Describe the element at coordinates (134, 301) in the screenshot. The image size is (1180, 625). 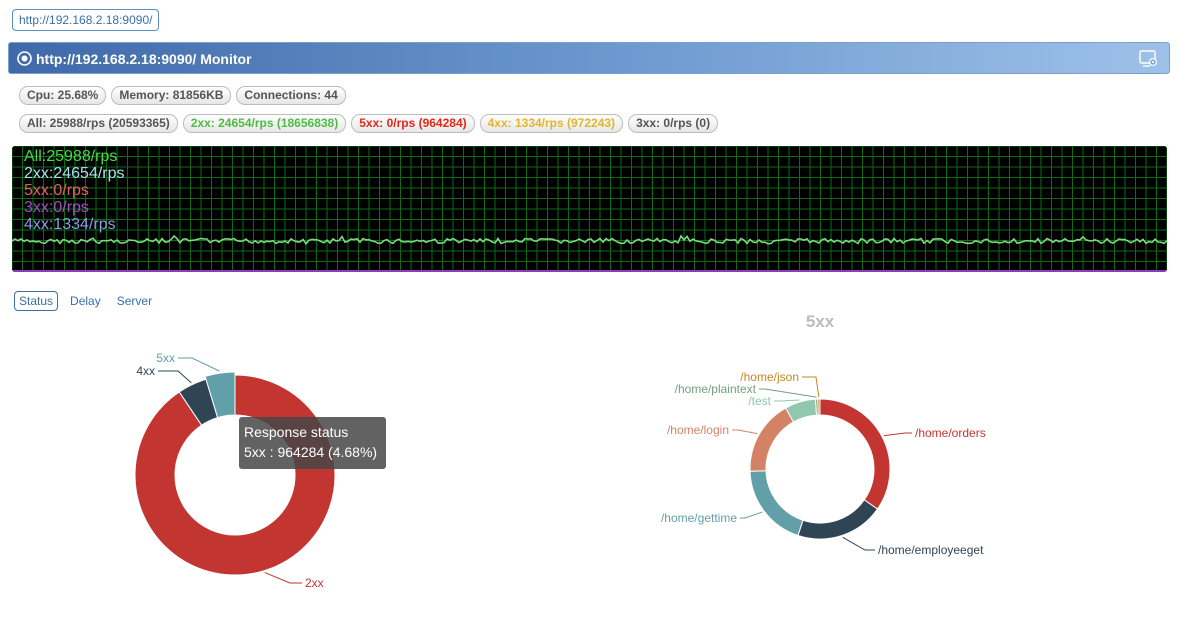
I see `tab-server: Server` at that location.